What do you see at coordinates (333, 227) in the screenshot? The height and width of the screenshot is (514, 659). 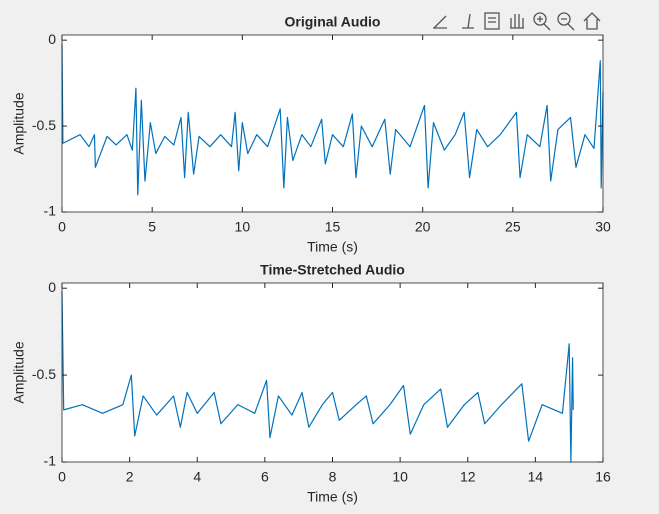 I see `x-tick-label: 15` at bounding box center [333, 227].